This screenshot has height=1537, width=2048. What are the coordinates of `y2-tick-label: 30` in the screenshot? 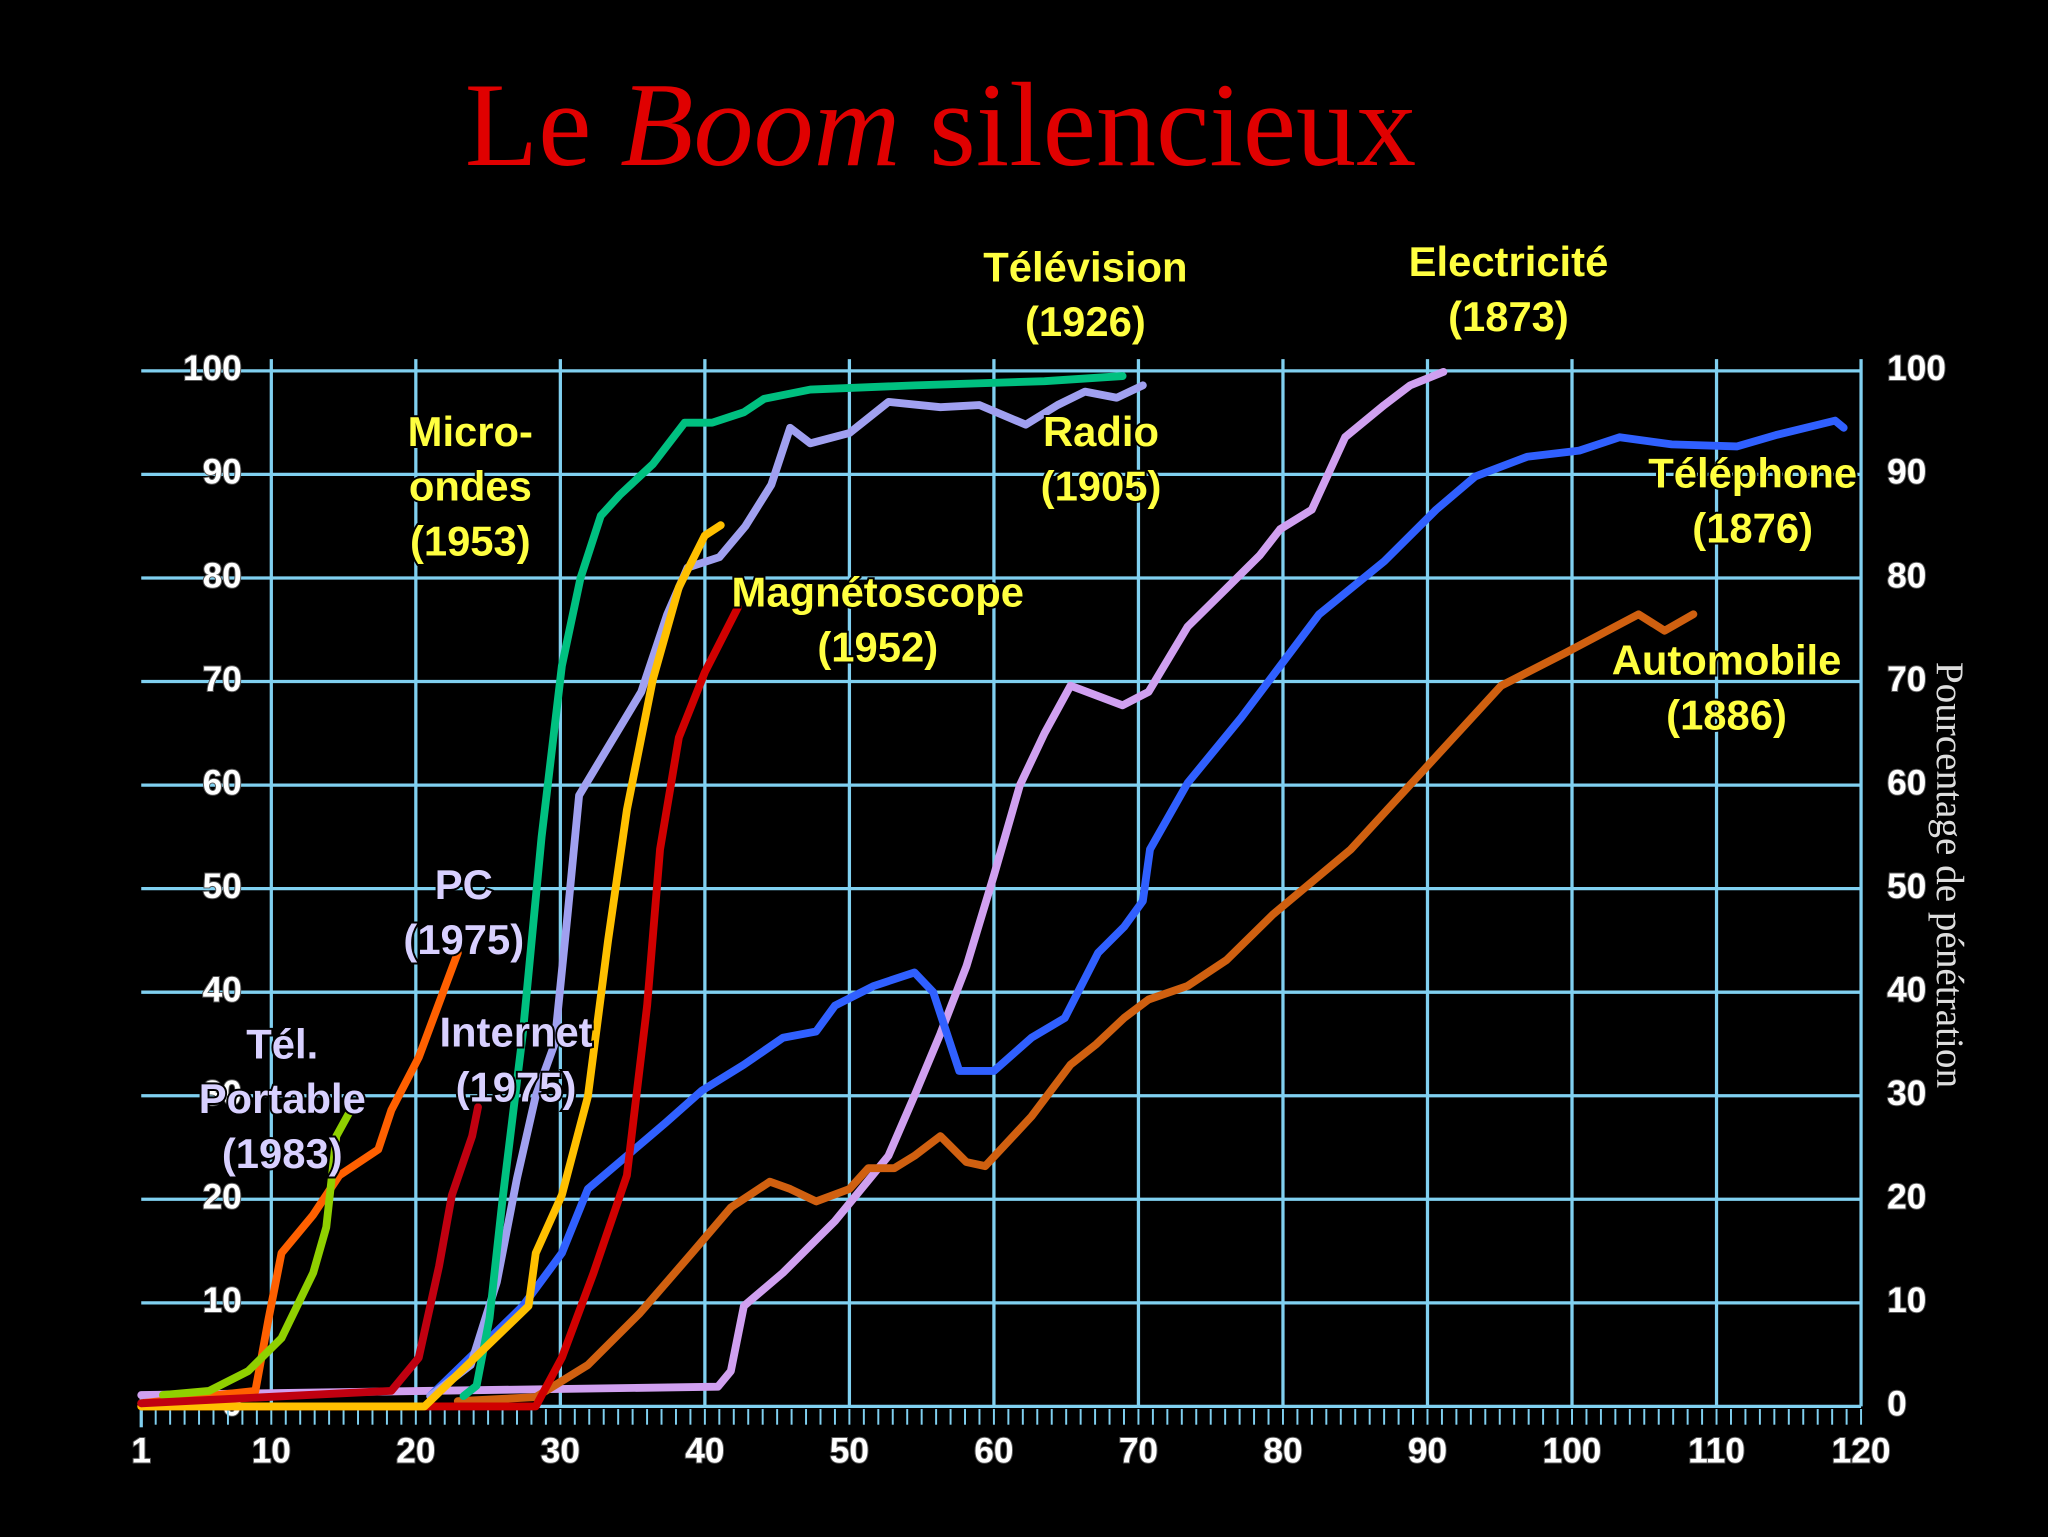 It's located at (1906, 1093).